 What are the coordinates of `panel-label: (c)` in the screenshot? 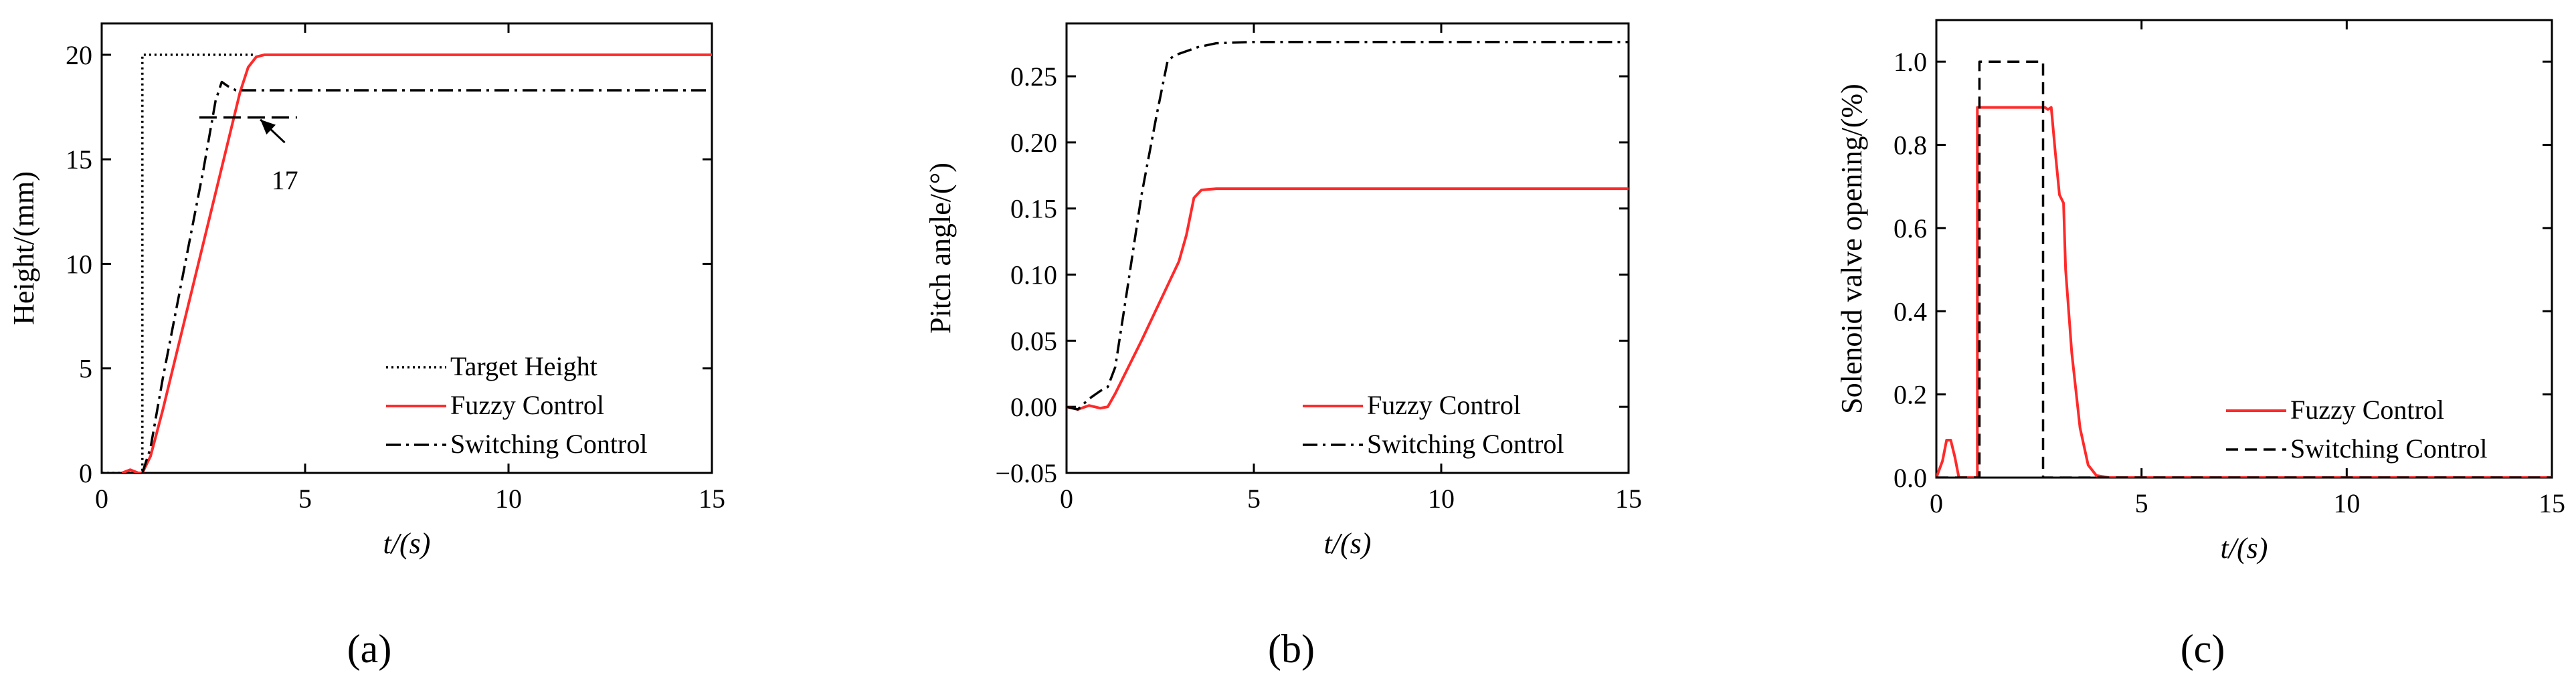 It's located at (2203, 649).